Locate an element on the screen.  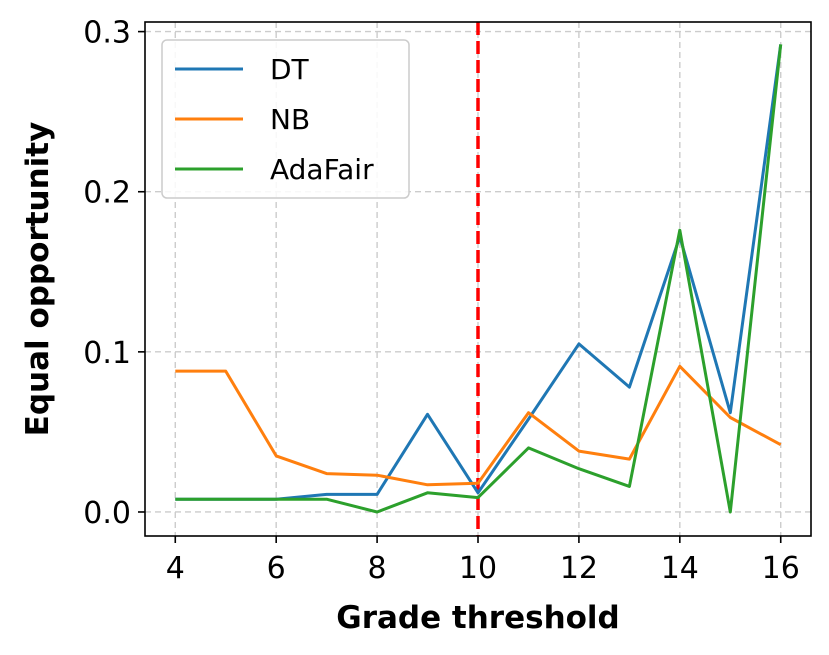
legend-label: DT is located at coordinates (290, 69).